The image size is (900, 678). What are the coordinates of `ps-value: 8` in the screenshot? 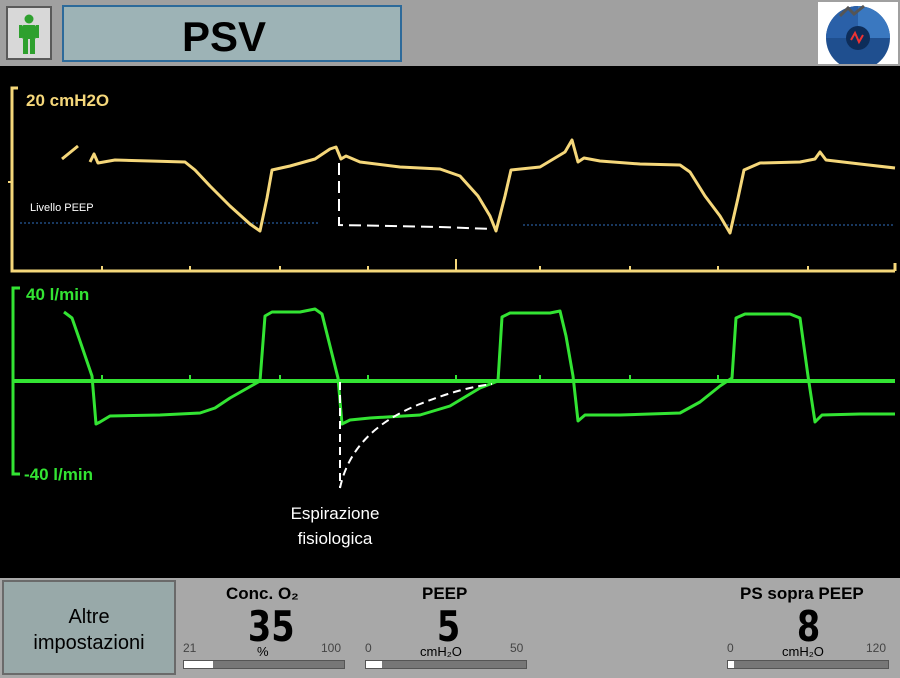 It's located at (808, 626).